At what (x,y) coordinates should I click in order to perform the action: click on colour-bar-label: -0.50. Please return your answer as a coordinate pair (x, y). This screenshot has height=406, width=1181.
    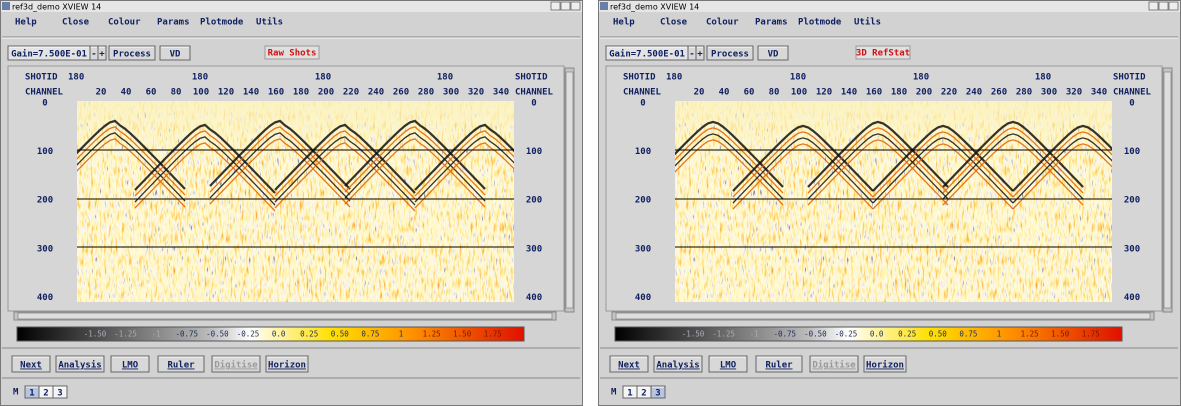
    Looking at the image, I should click on (815, 334).